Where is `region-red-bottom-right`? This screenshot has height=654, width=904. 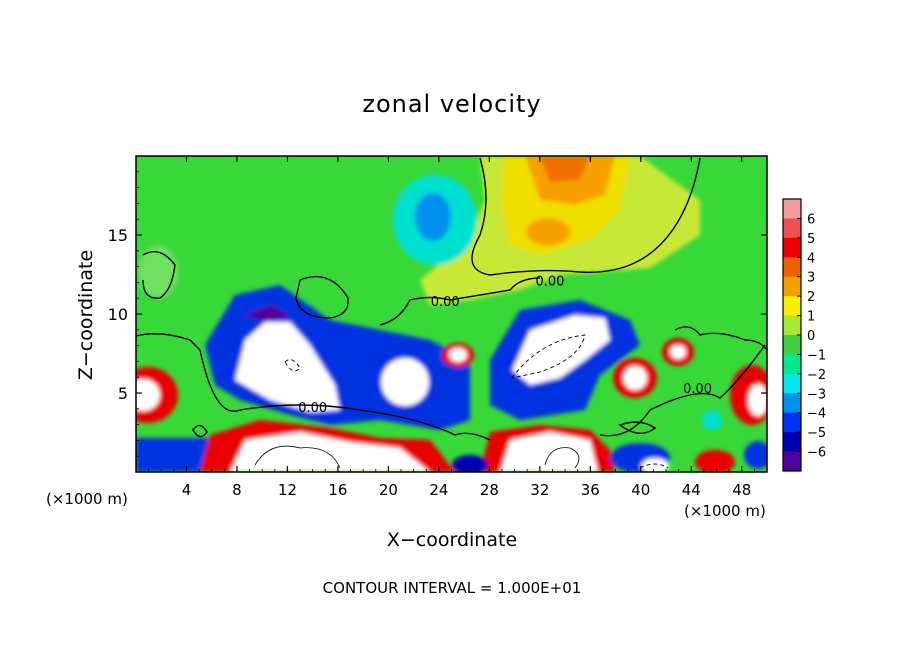
region-red-bottom-right is located at coordinates (715, 461).